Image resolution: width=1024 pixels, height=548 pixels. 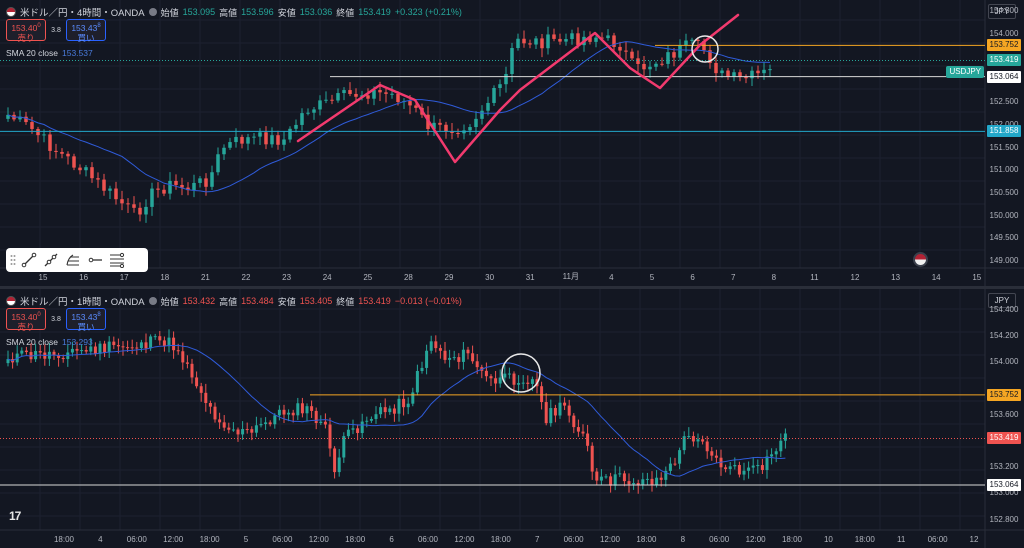 I want to click on price-tick-label: 152.000, so click(x=1004, y=124).